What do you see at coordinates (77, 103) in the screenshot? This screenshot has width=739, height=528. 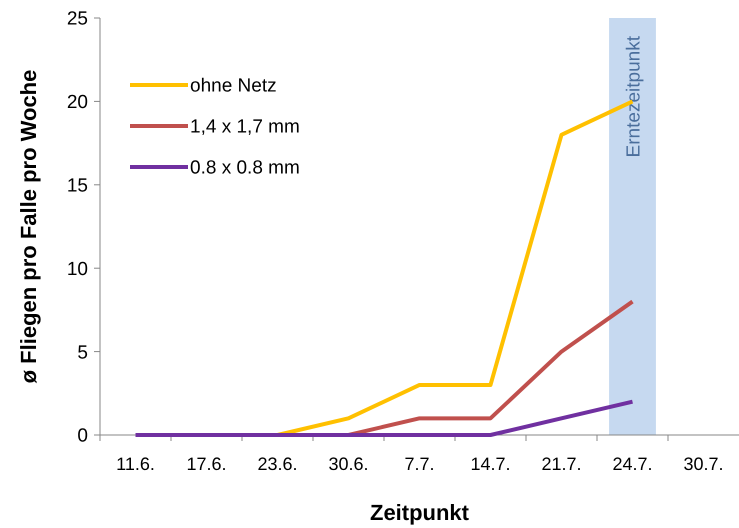 I see `y-tick-label: 20` at bounding box center [77, 103].